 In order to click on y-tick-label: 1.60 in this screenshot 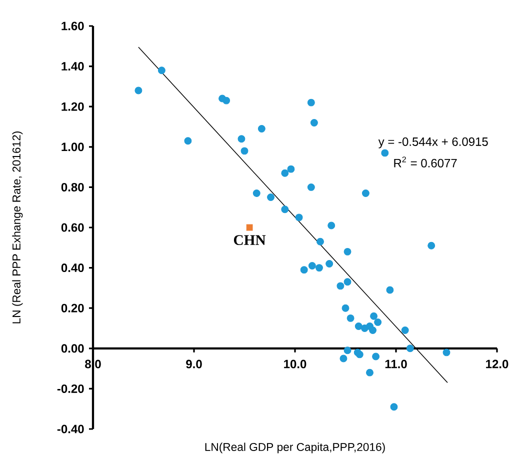, I will do `click(73, 26)`.